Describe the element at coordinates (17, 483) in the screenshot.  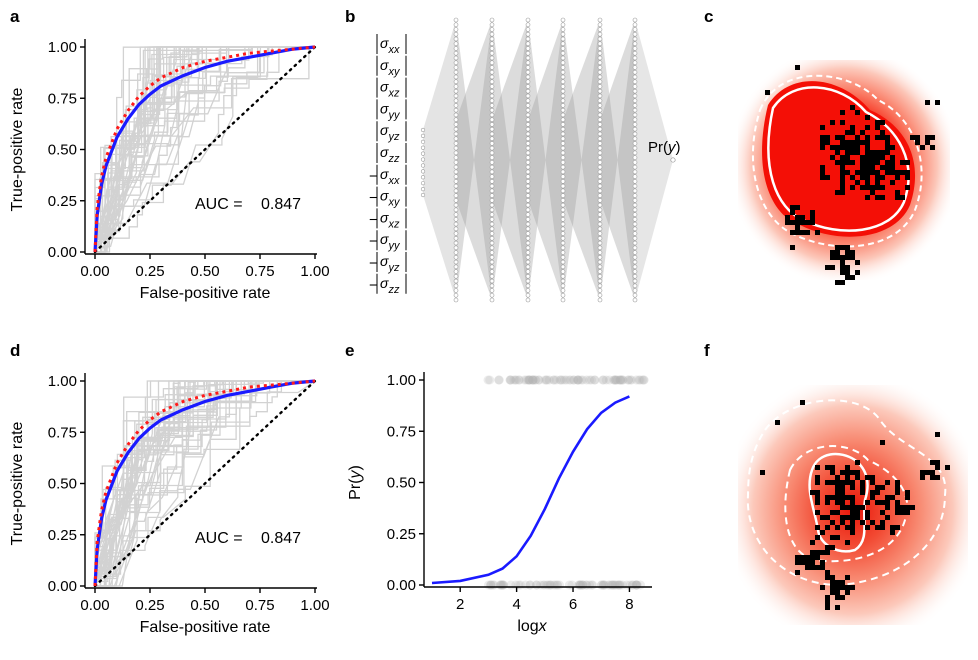
I see `y-axis-label: True-positive rate` at that location.